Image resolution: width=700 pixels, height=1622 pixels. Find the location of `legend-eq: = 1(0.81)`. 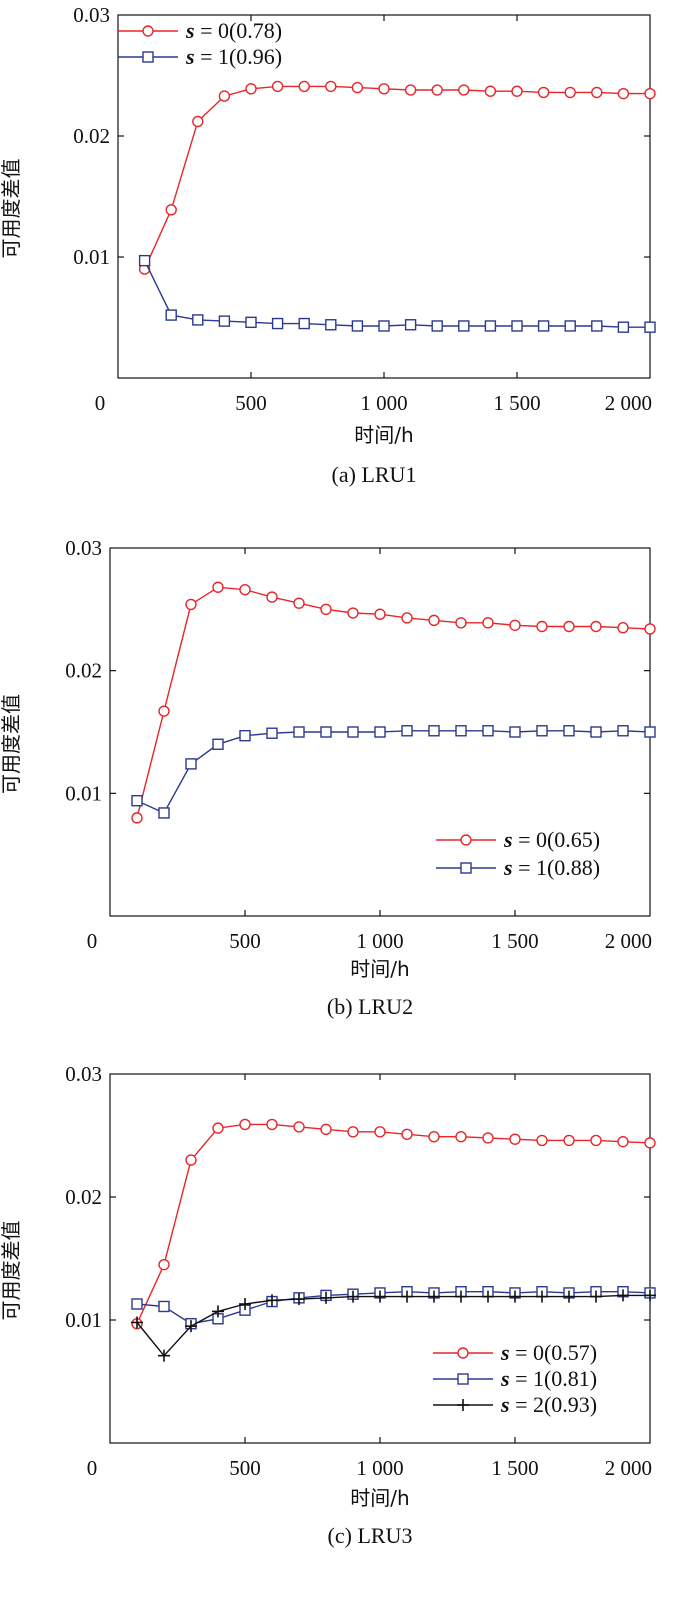

legend-eq: = 1(0.81) is located at coordinates (554, 1378).